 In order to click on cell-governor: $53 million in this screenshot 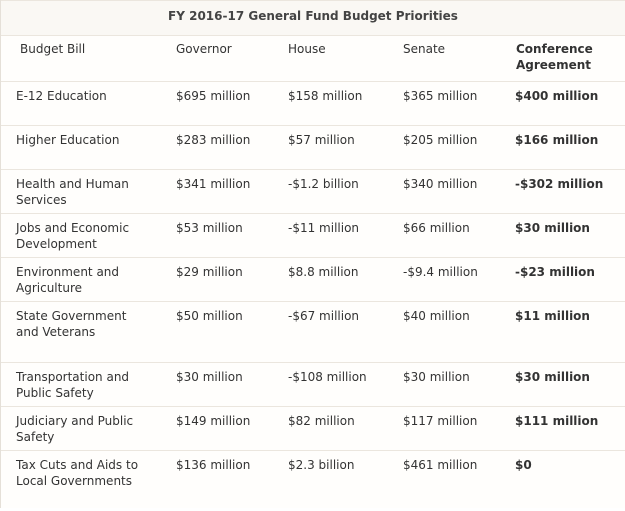, I will do `click(216, 235)`.